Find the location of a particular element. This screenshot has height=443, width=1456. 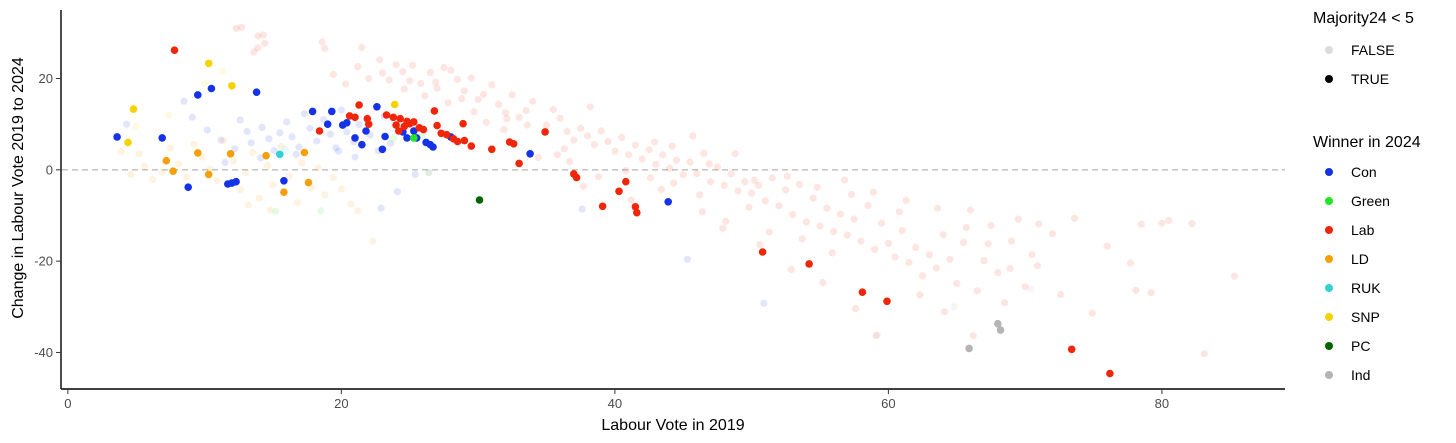

data-point-ind is located at coordinates (1000, 330).